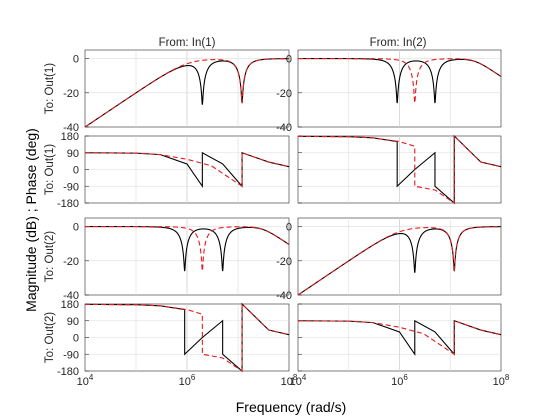 The height and width of the screenshot is (420, 560). What do you see at coordinates (389, 127) in the screenshot?
I see `panel-1-2: 0 -20 -40` at bounding box center [389, 127].